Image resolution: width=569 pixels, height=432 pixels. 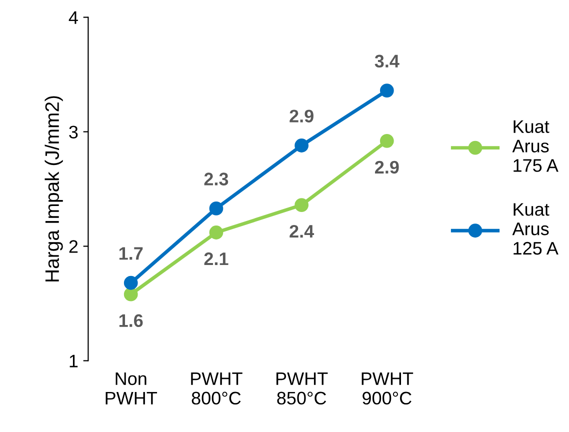 What do you see at coordinates (73, 17) in the screenshot?
I see `y-tick-label: 4` at bounding box center [73, 17].